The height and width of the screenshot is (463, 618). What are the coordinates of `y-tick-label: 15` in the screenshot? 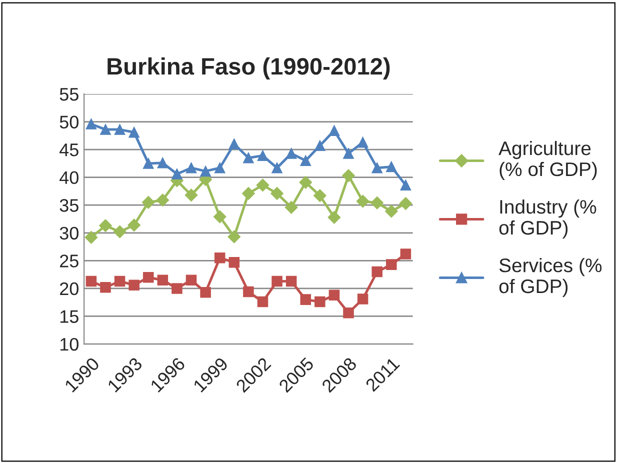 It's located at (69, 316).